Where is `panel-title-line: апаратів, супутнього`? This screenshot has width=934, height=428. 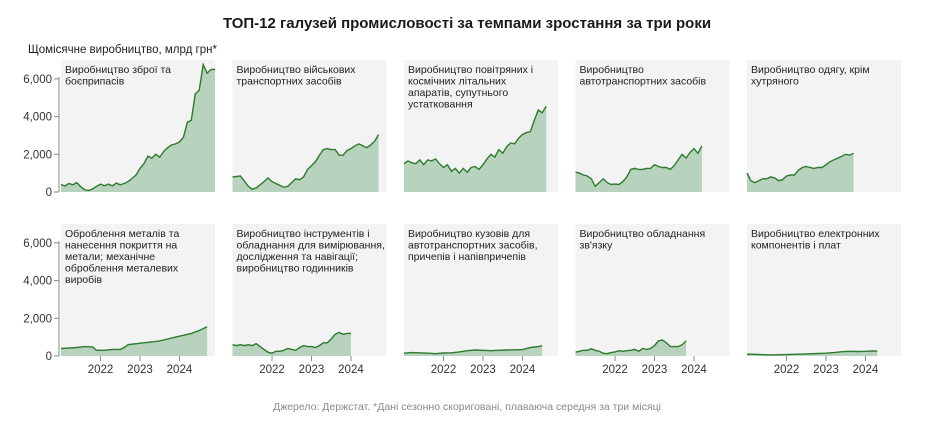 panel-title-line: апаратів, супутнього is located at coordinates (458, 93).